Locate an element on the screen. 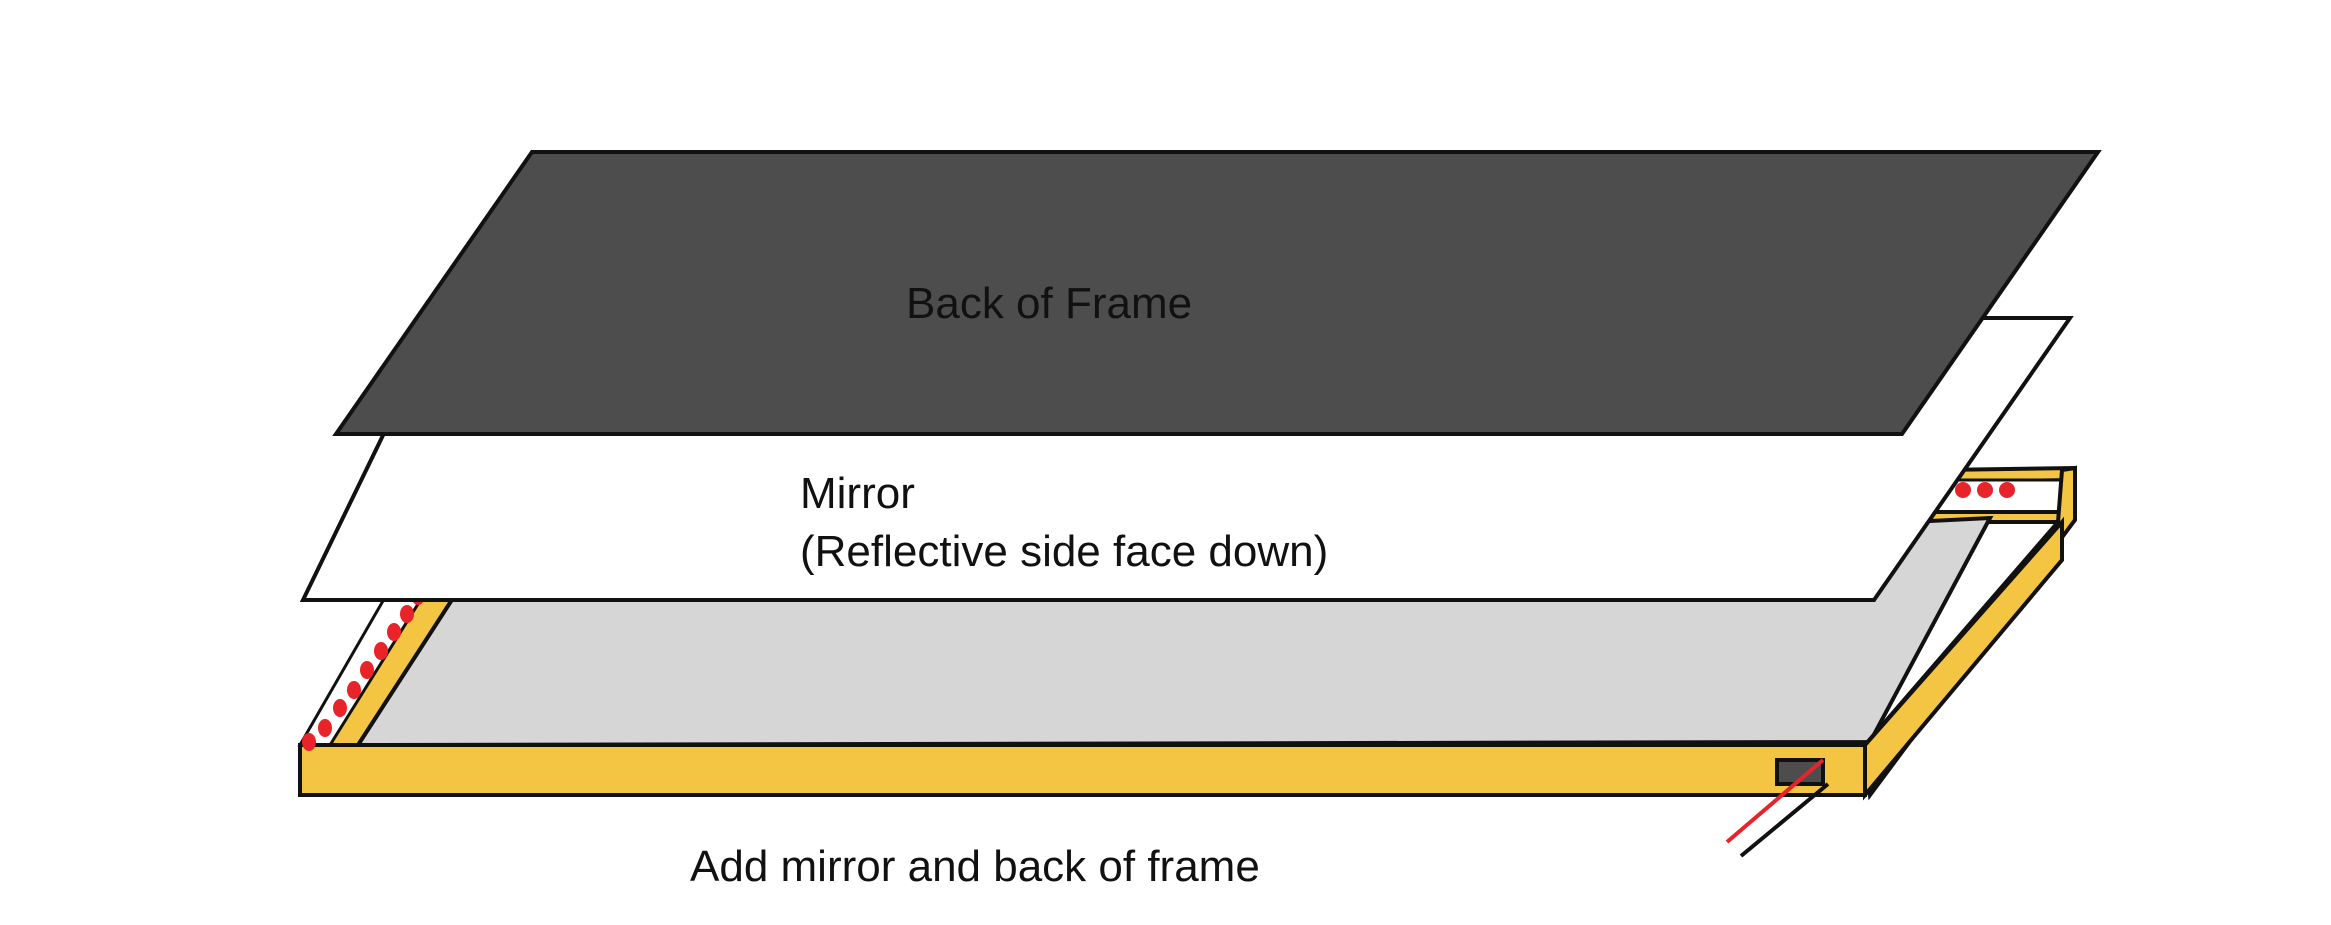 The image size is (2331, 925). frame-right-face is located at coordinates (1963, 658).